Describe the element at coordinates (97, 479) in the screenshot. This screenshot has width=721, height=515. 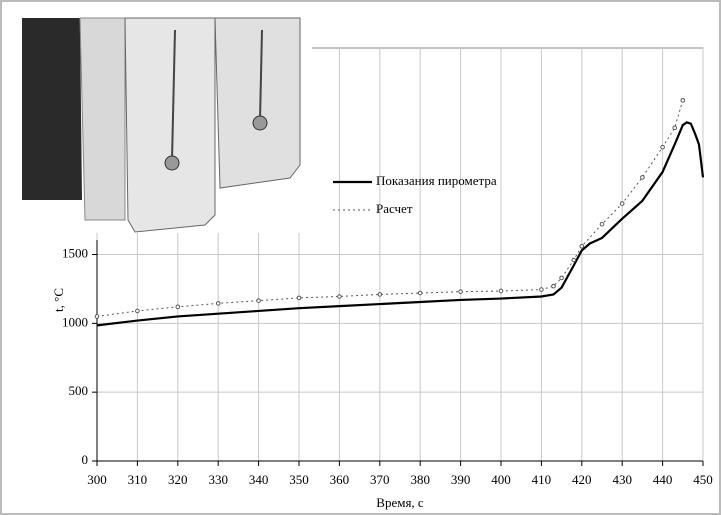
I see `x-tick-label: 300` at that location.